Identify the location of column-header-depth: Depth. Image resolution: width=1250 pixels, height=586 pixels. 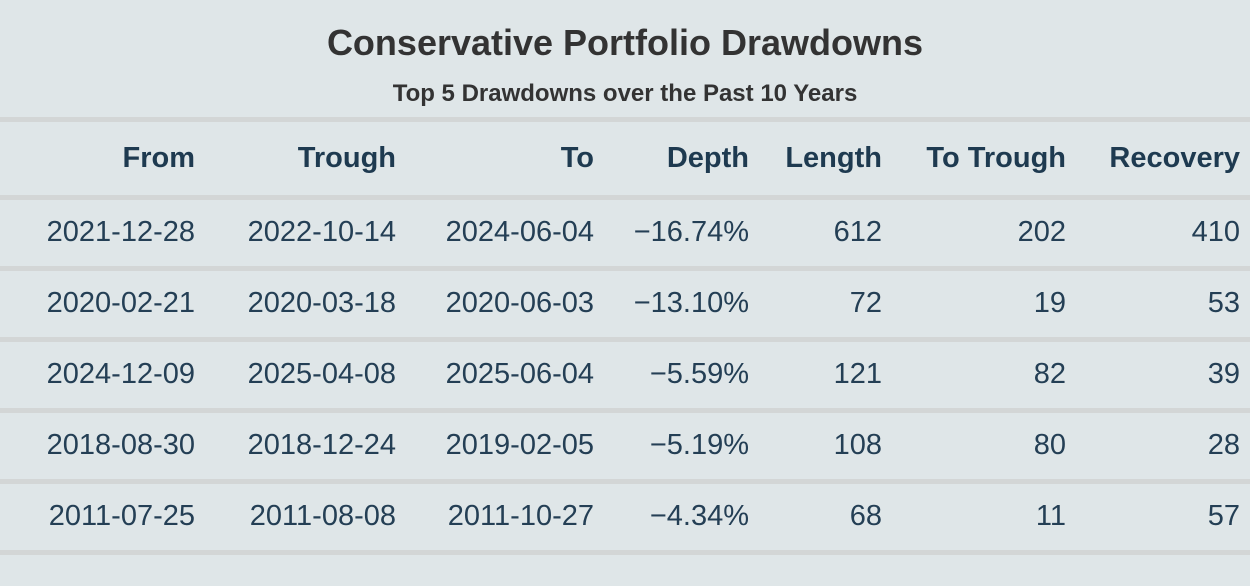
(671, 161).